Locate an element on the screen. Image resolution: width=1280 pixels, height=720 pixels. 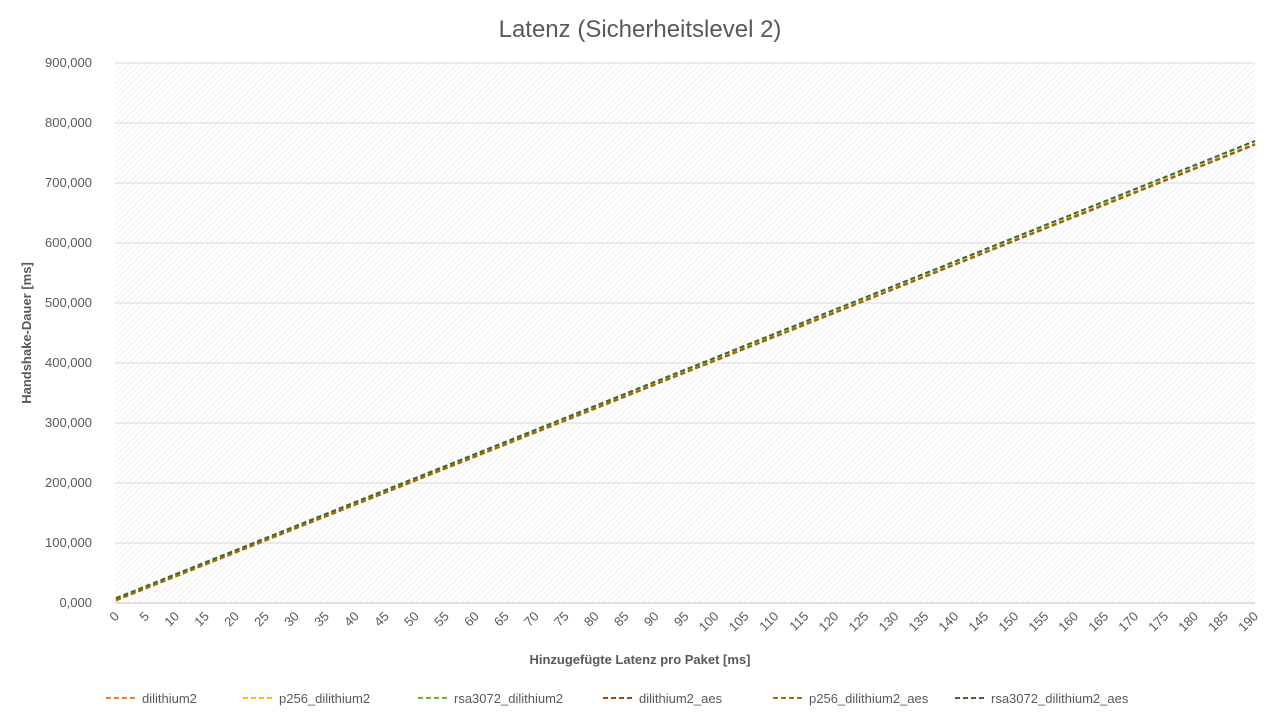
x-tick-label: 10 is located at coordinates (171, 619).